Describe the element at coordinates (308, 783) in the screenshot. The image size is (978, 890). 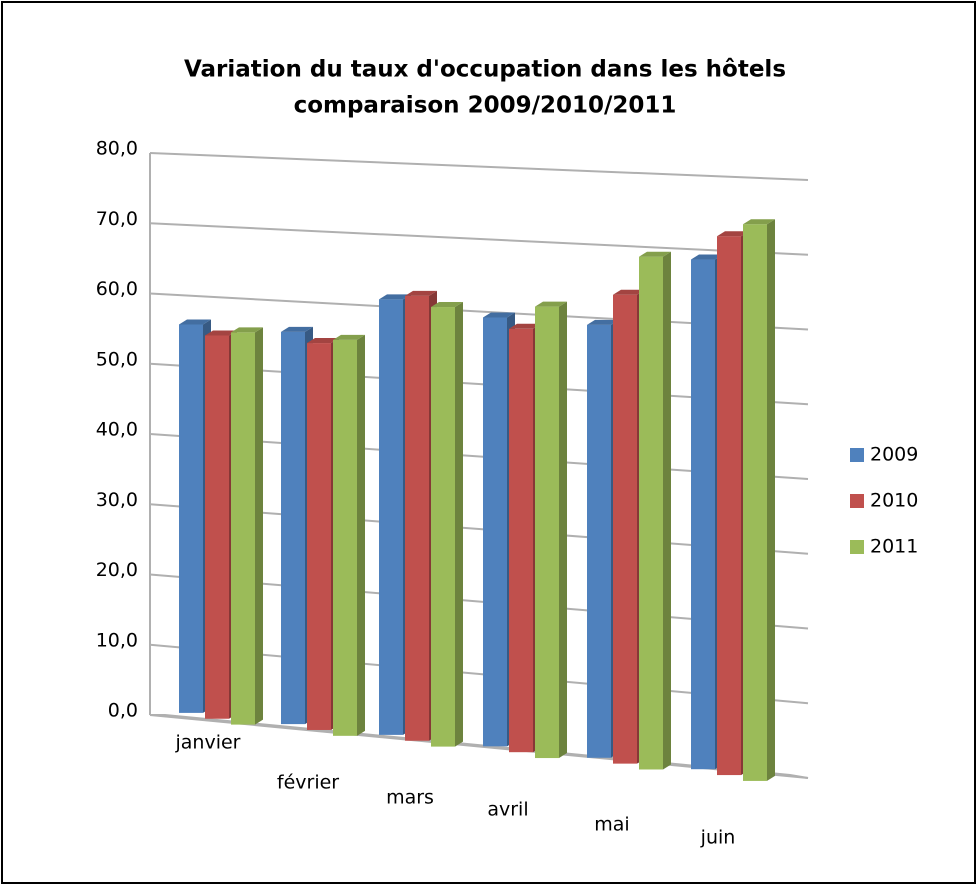
I see `x-tick-label: février` at that location.